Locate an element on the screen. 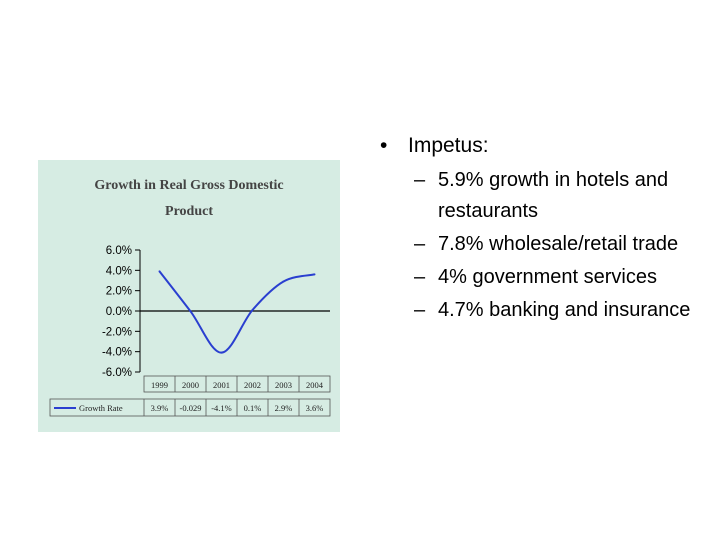  y-tick-label: -4.0% is located at coordinates (117, 353).